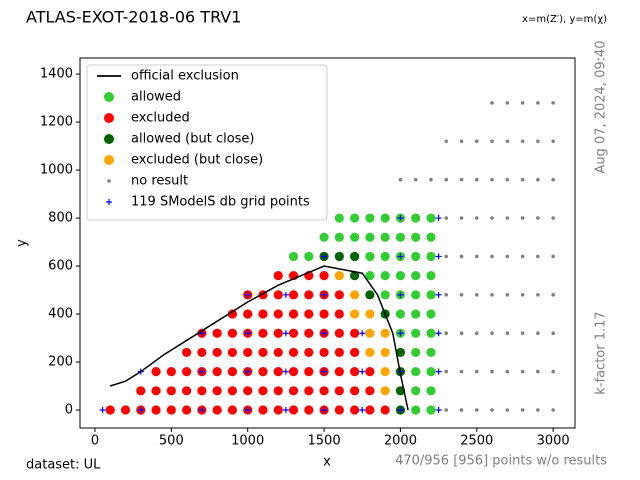  What do you see at coordinates (601, 352) in the screenshot?
I see `k-factor: k-factor 1.17` at bounding box center [601, 352].